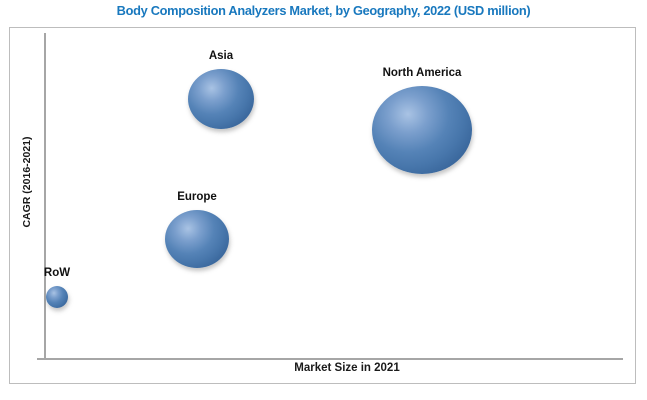  What do you see at coordinates (57, 273) in the screenshot?
I see `bubble-label-row: RoW` at bounding box center [57, 273].